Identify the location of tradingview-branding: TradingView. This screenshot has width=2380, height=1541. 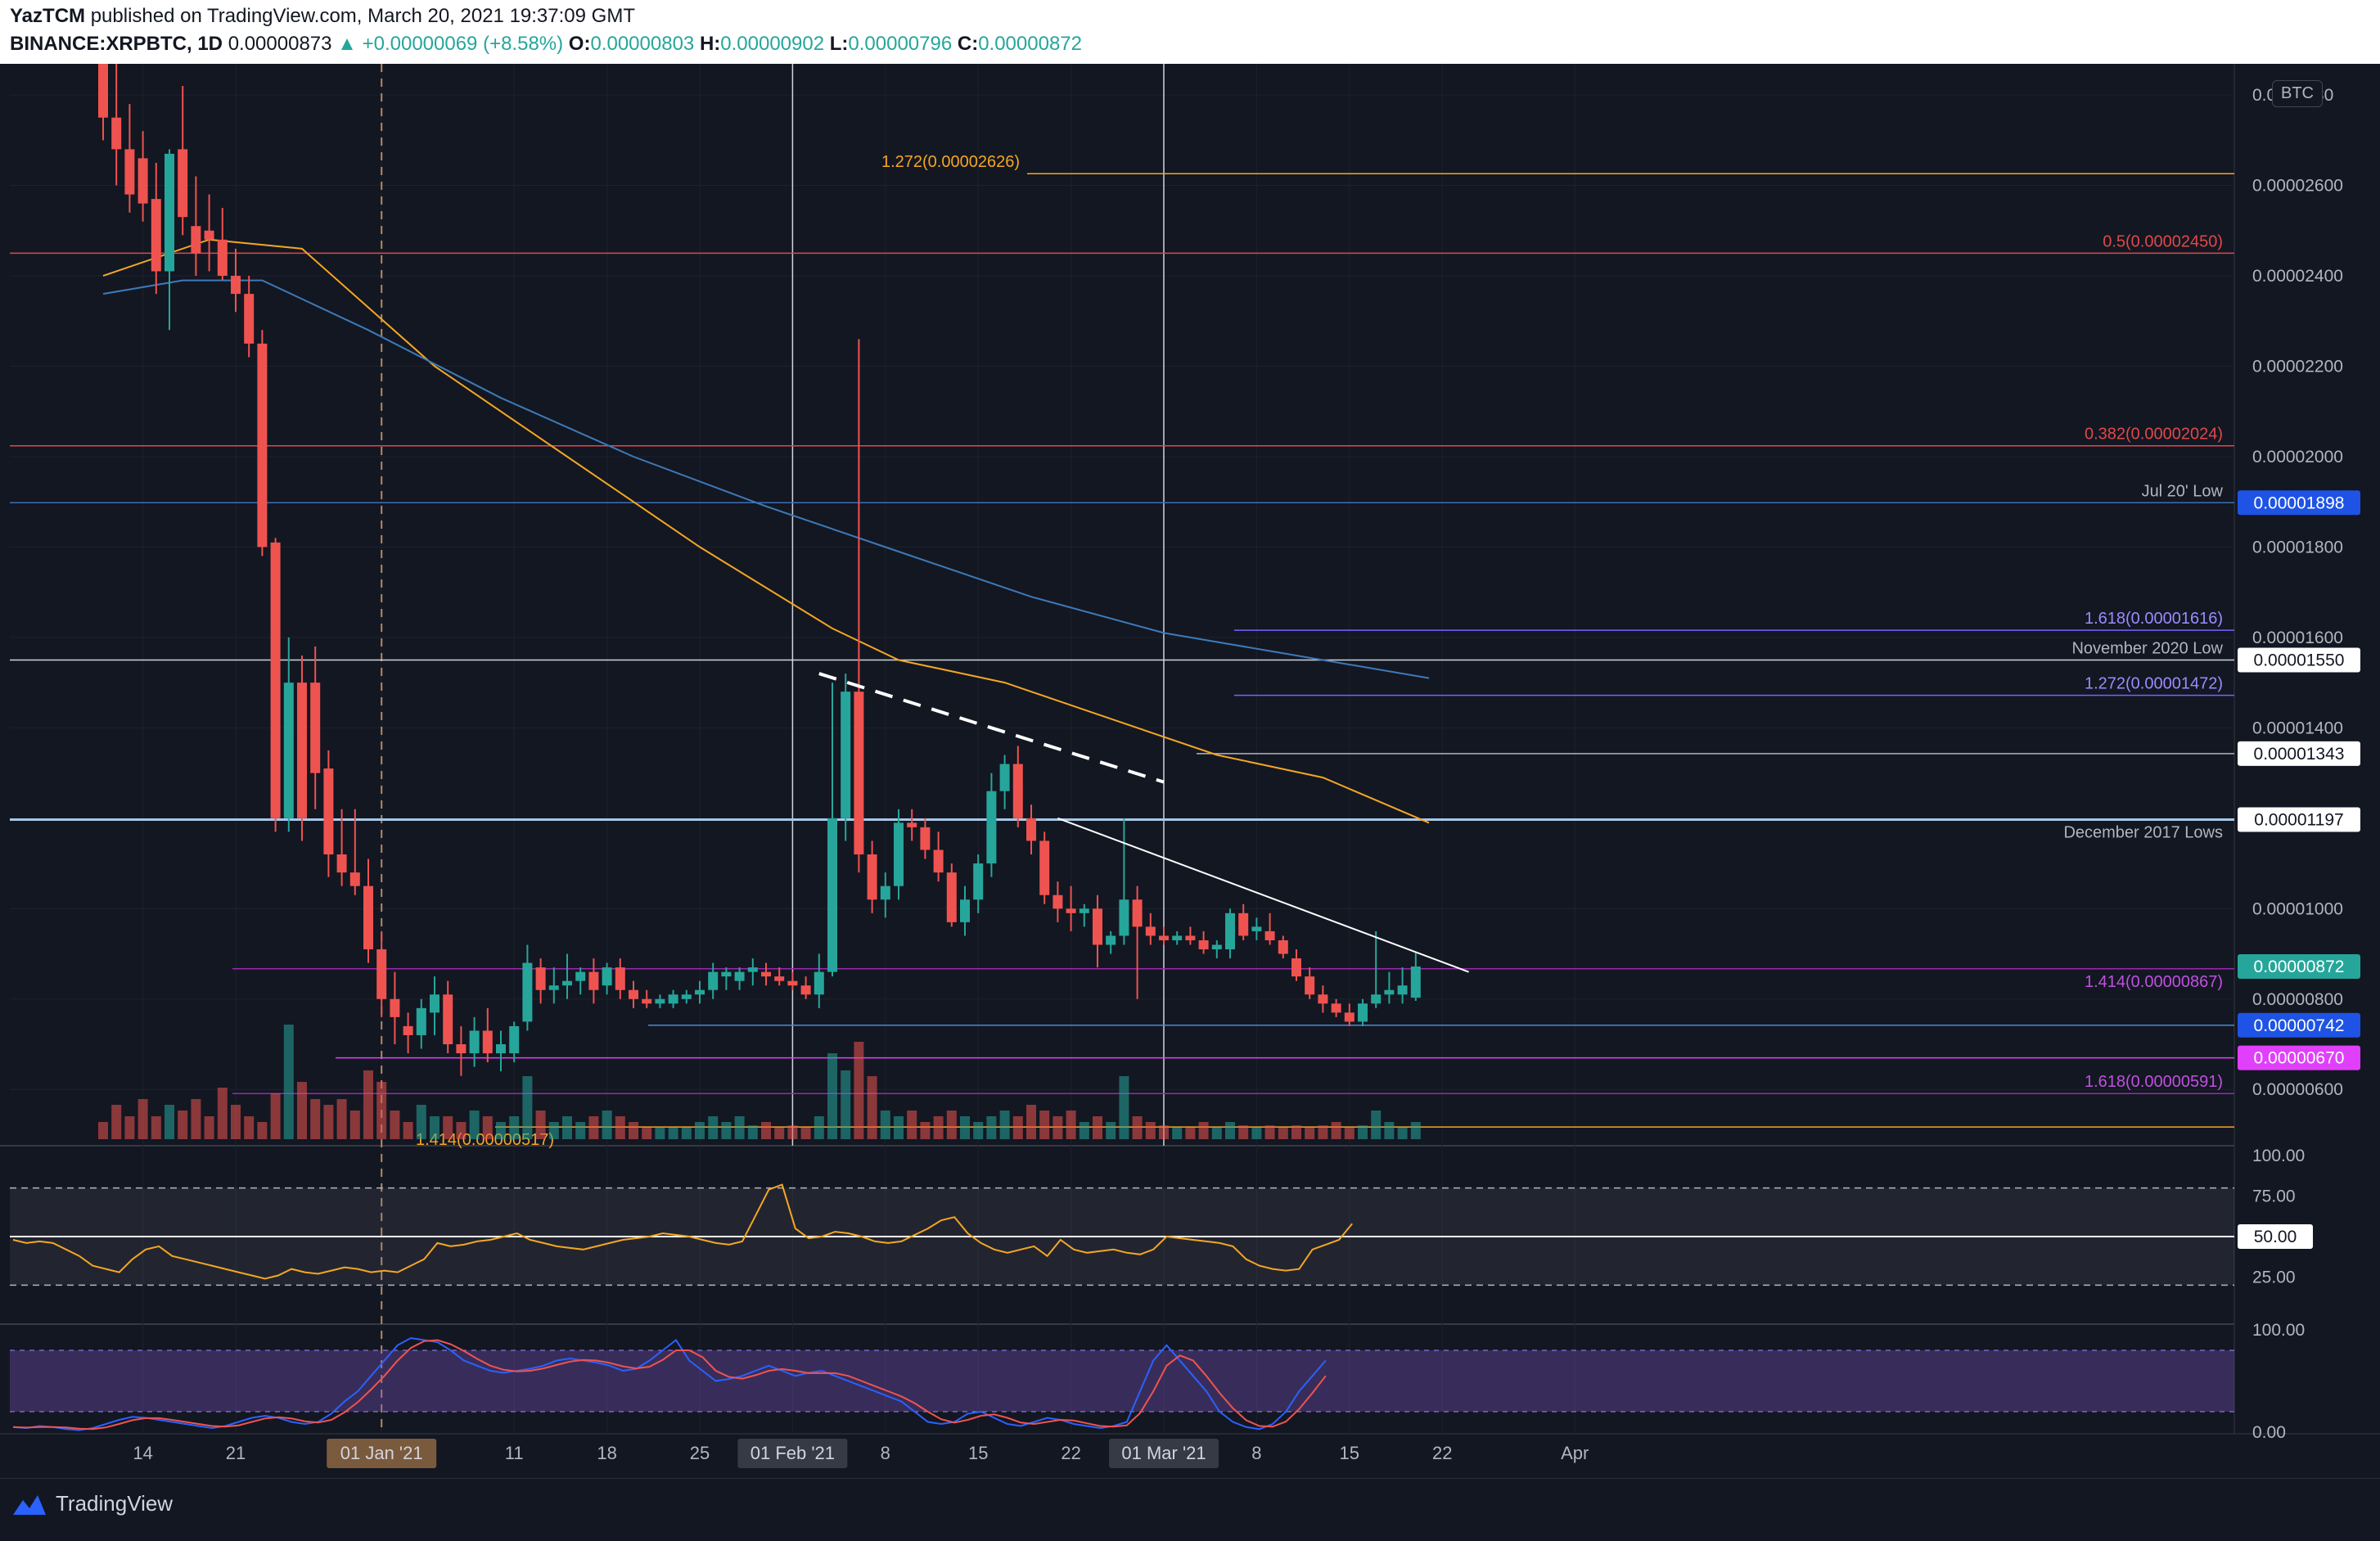
(92, 1503).